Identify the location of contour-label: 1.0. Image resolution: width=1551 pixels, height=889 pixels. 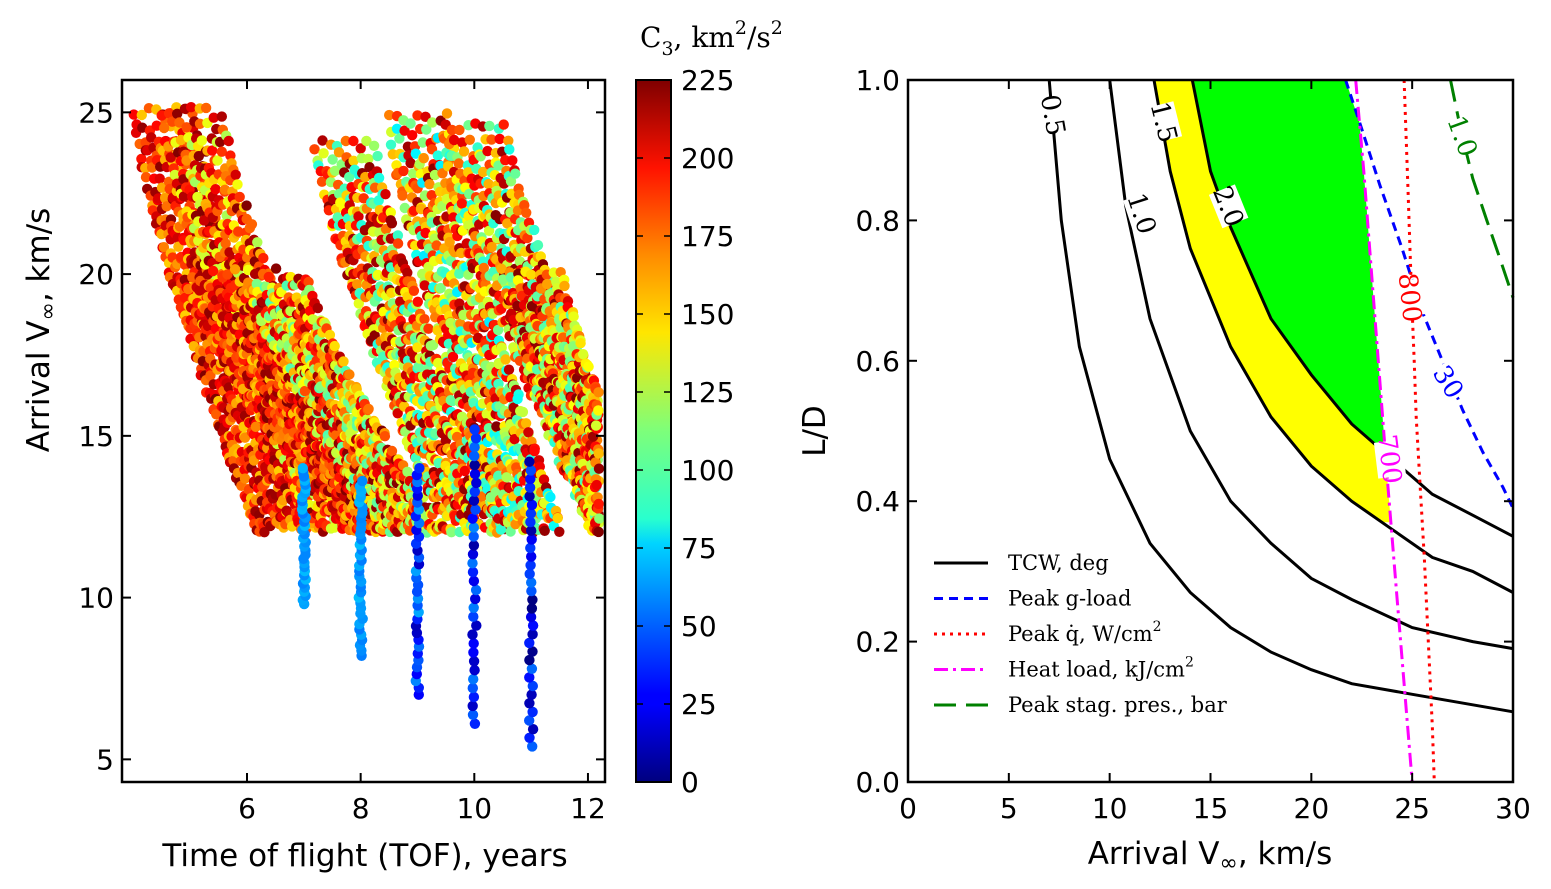
(1140, 213).